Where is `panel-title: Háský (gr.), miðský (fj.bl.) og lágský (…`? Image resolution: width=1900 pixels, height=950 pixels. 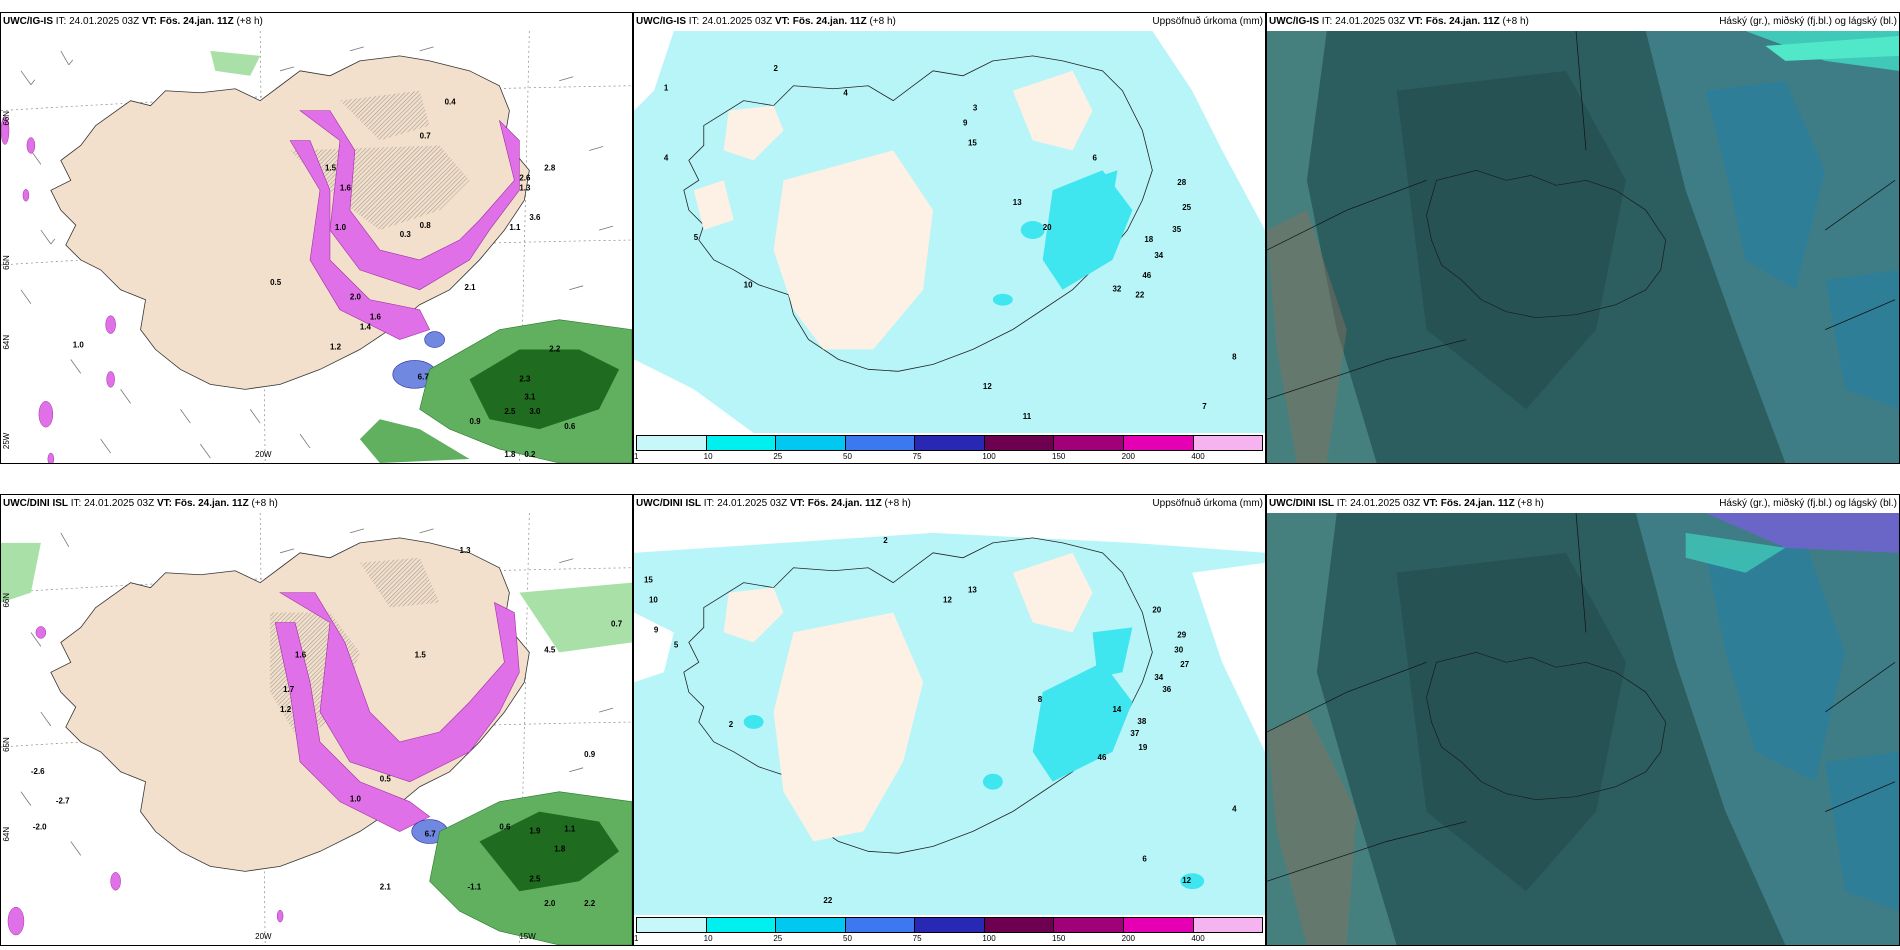
panel-title: Háský (gr.), miðský (fj.bl.) og lágský (… is located at coordinates (1808, 503).